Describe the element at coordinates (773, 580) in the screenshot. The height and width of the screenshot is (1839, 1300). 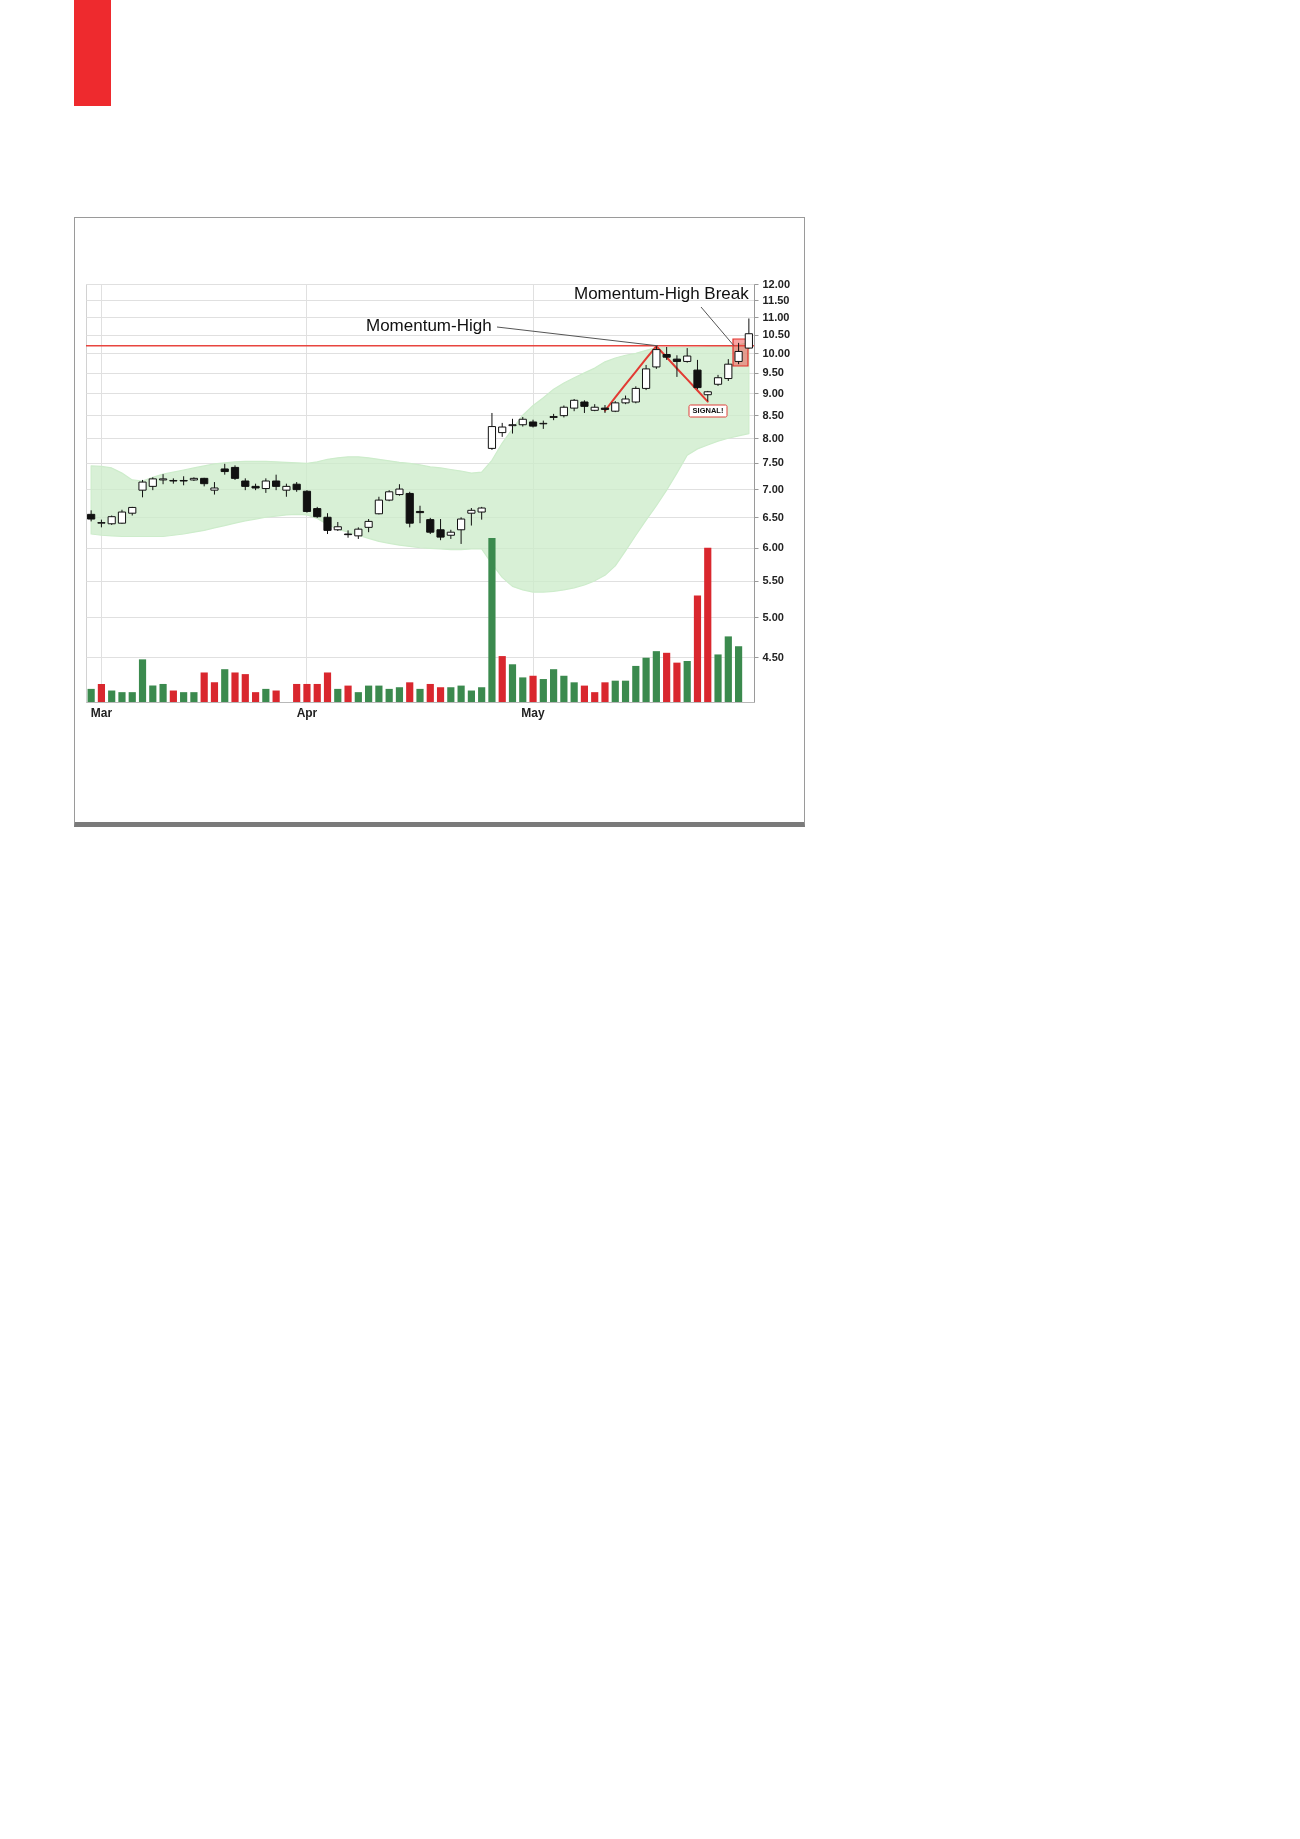
I see `y-tick-label: 5.50` at that location.